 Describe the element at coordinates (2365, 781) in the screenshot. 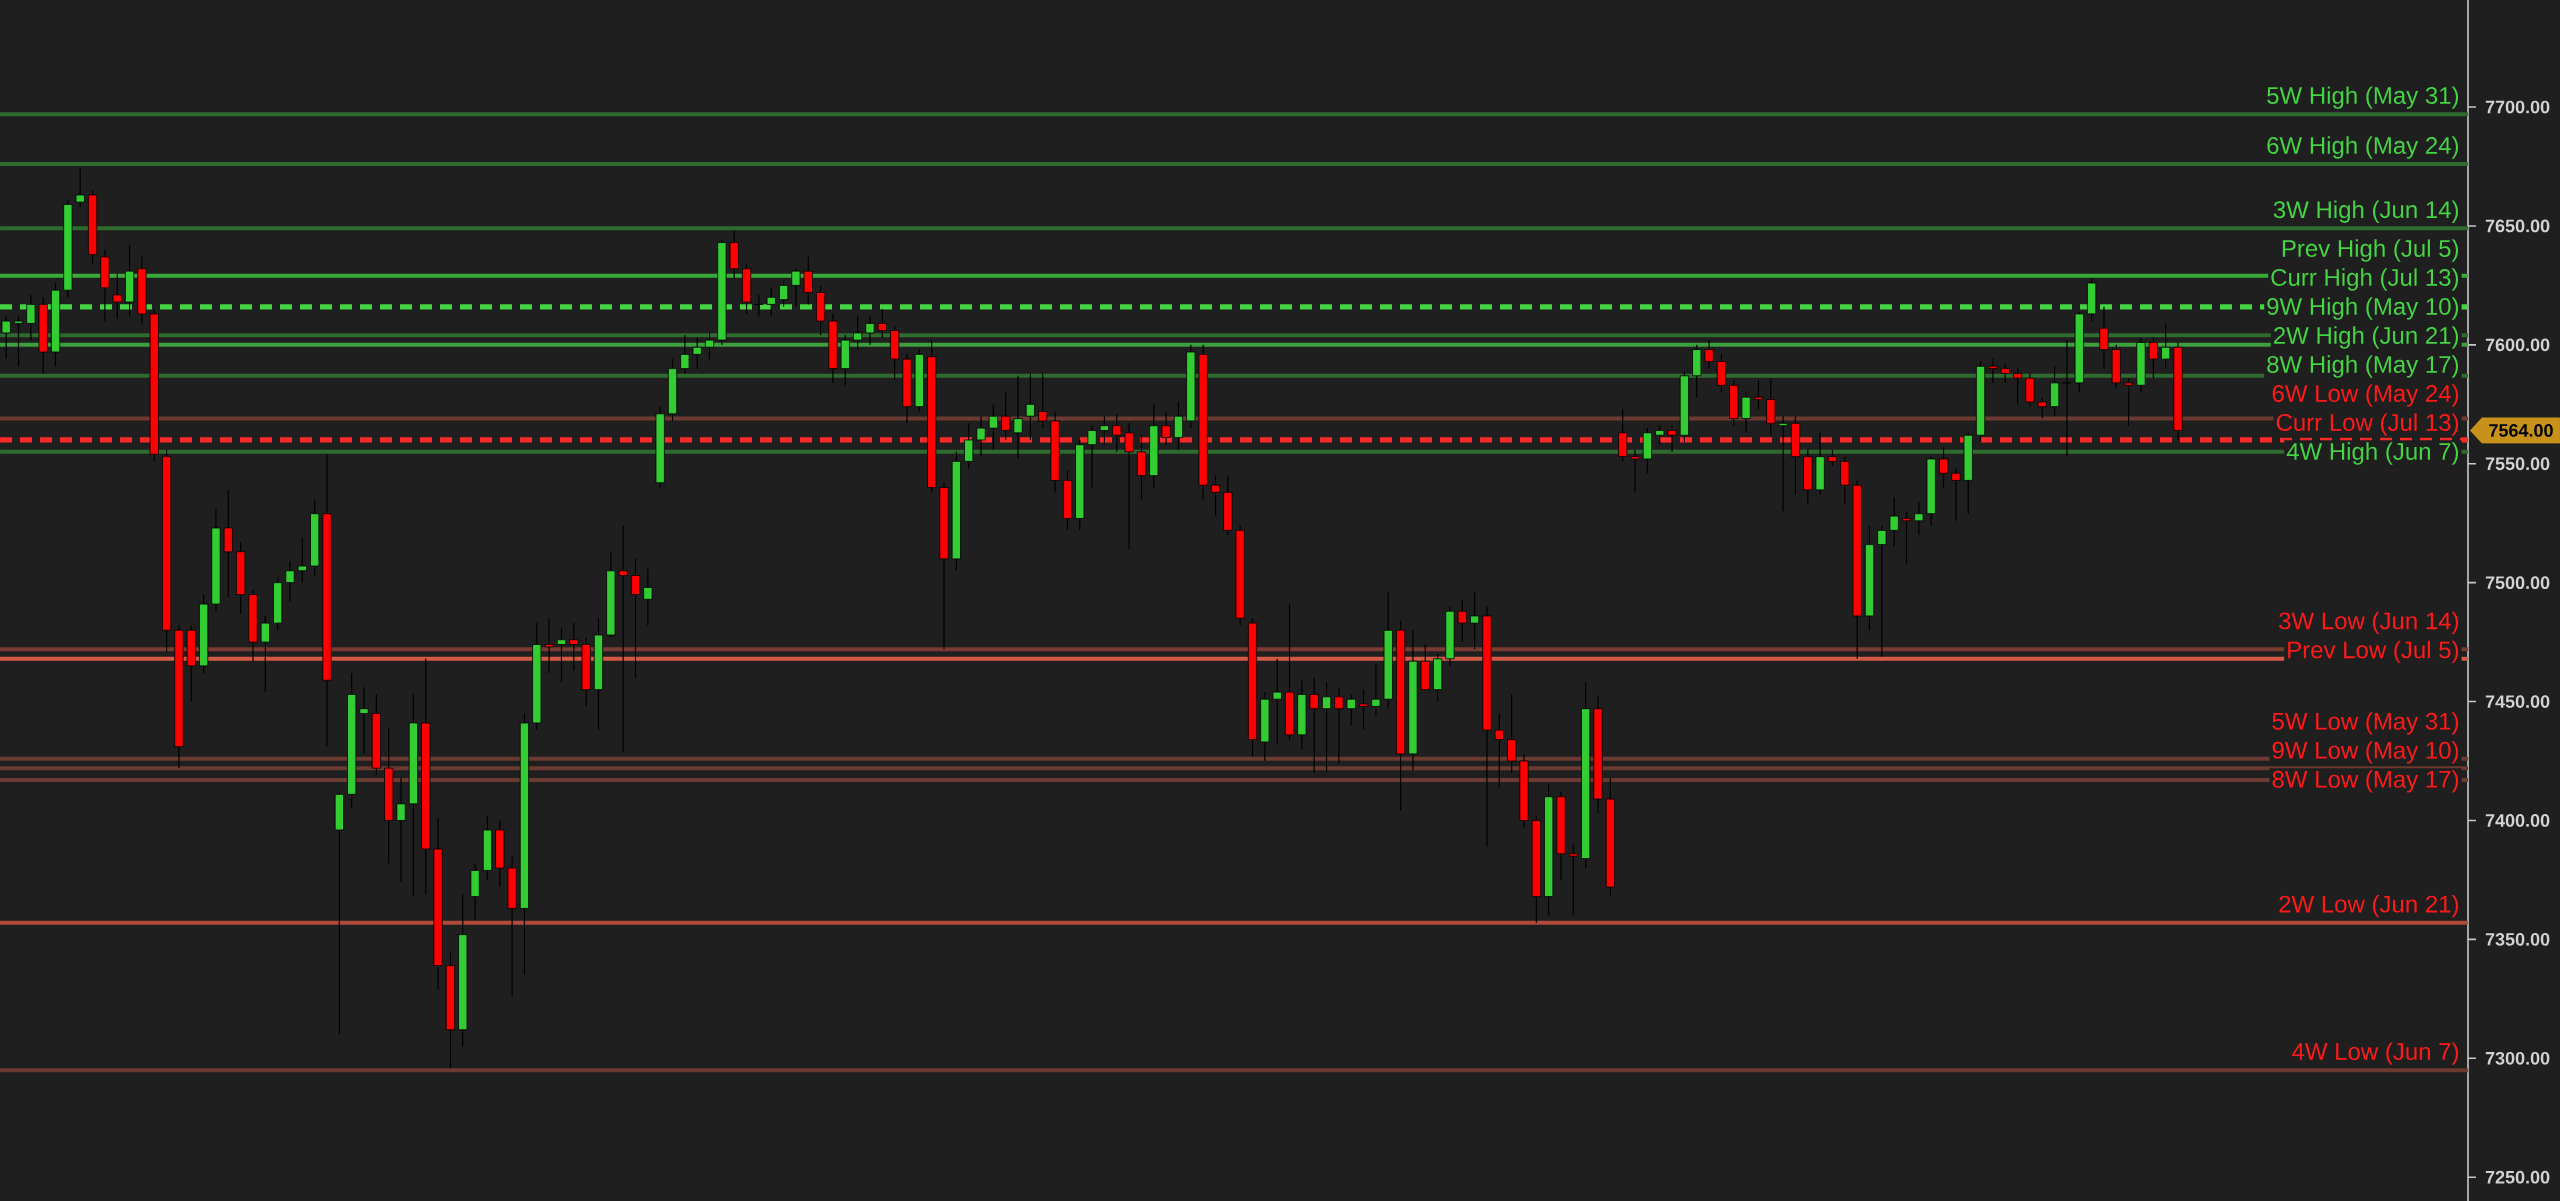

I see `ref-line-label: 8W Low (May 17)` at that location.